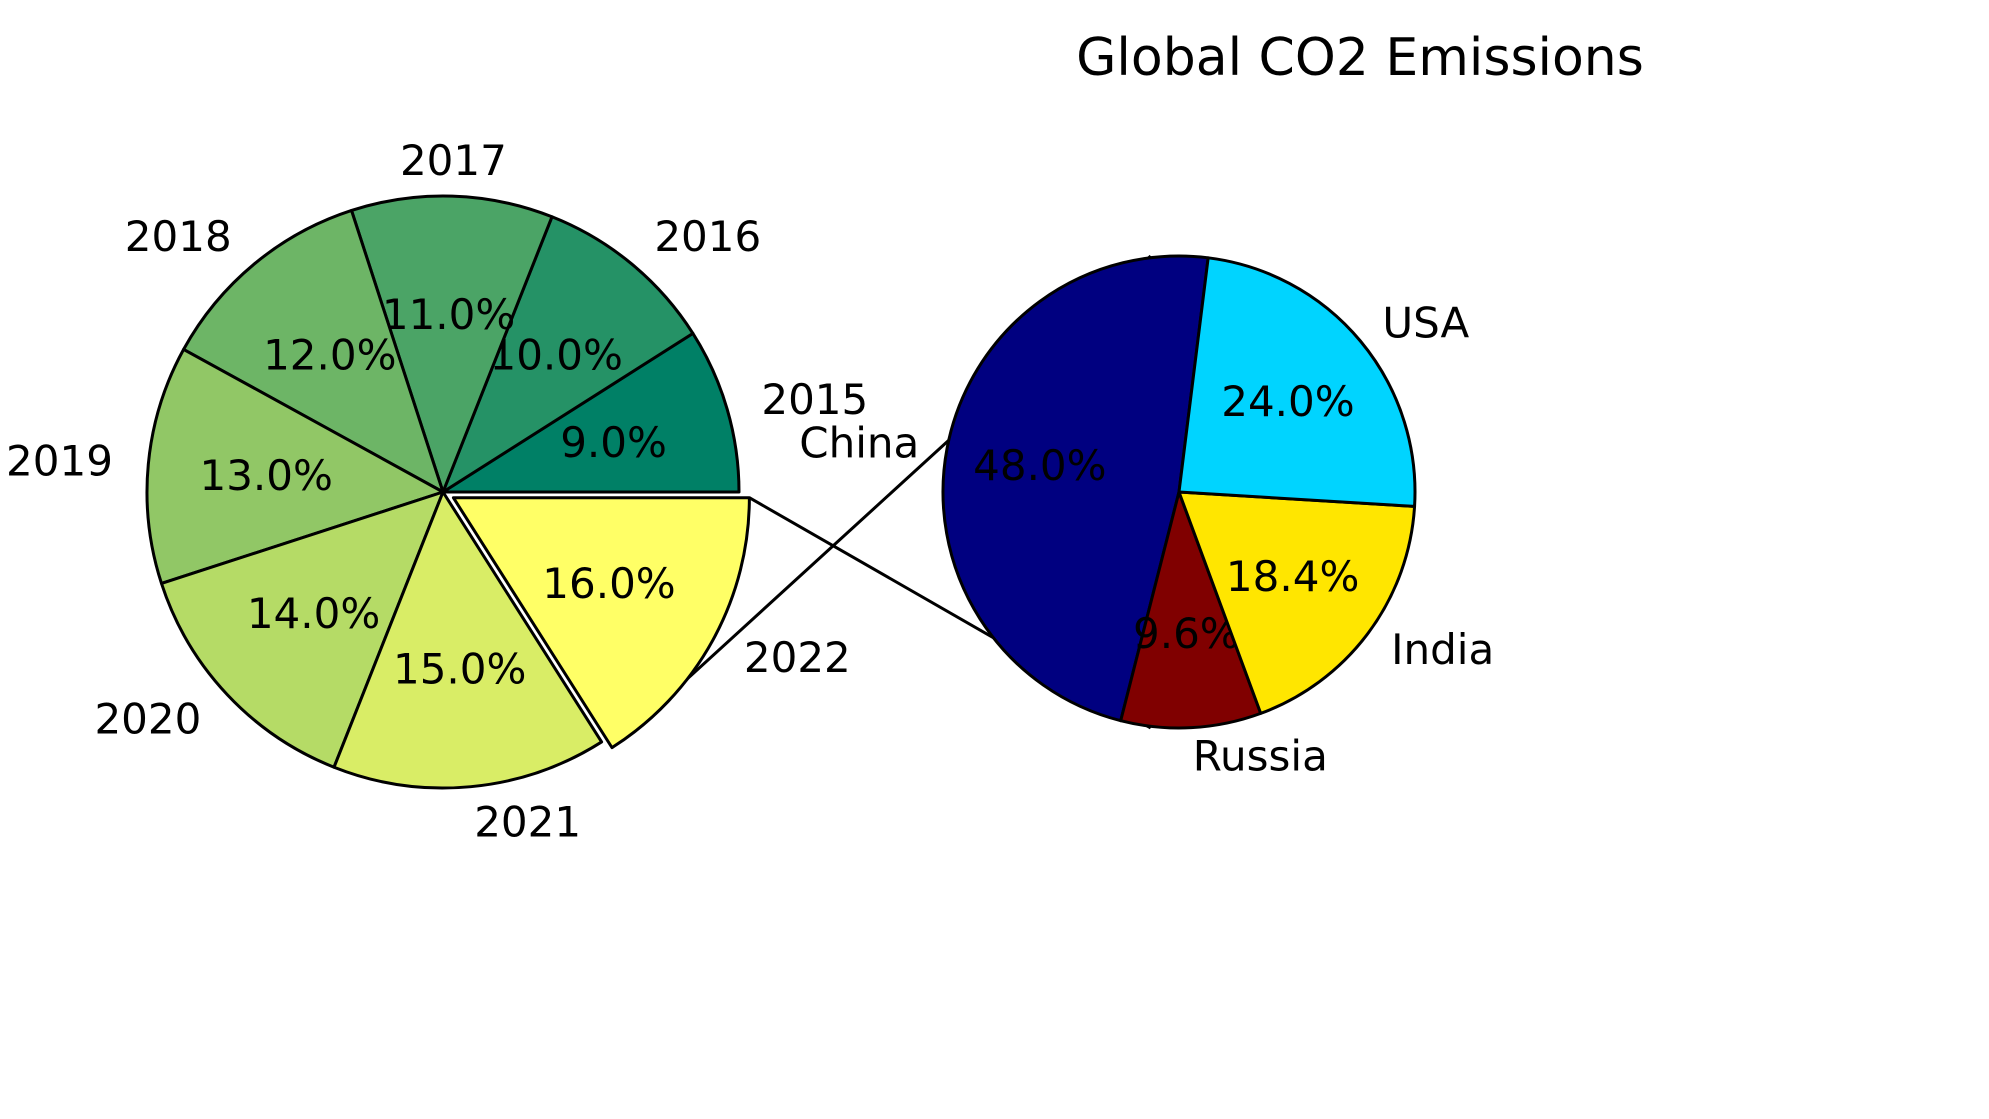  I want to click on main-category-label-2015: 2015, so click(814, 399).